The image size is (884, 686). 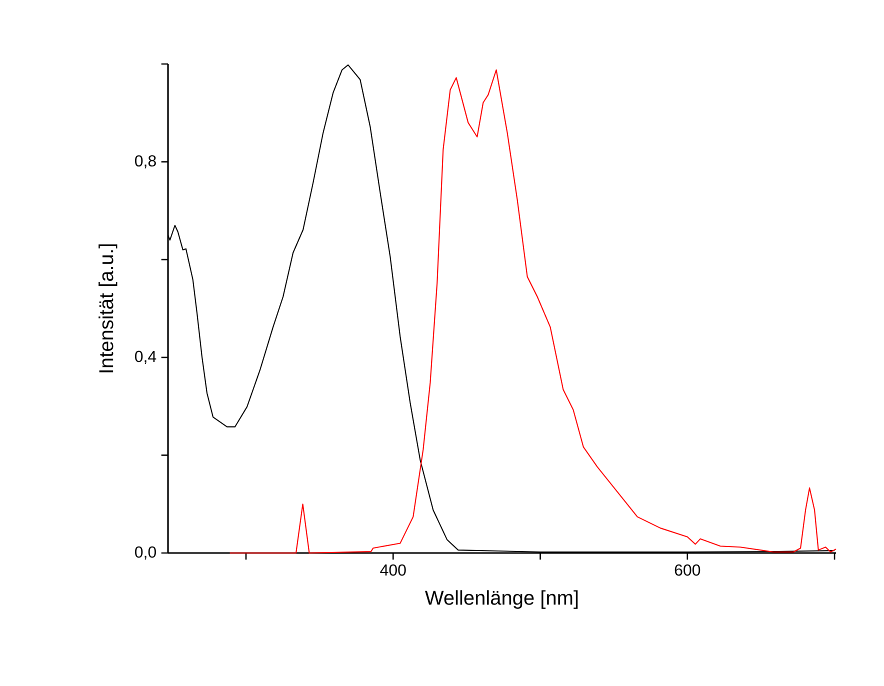 What do you see at coordinates (145, 357) in the screenshot?
I see `y-tick-label: 0,4` at bounding box center [145, 357].